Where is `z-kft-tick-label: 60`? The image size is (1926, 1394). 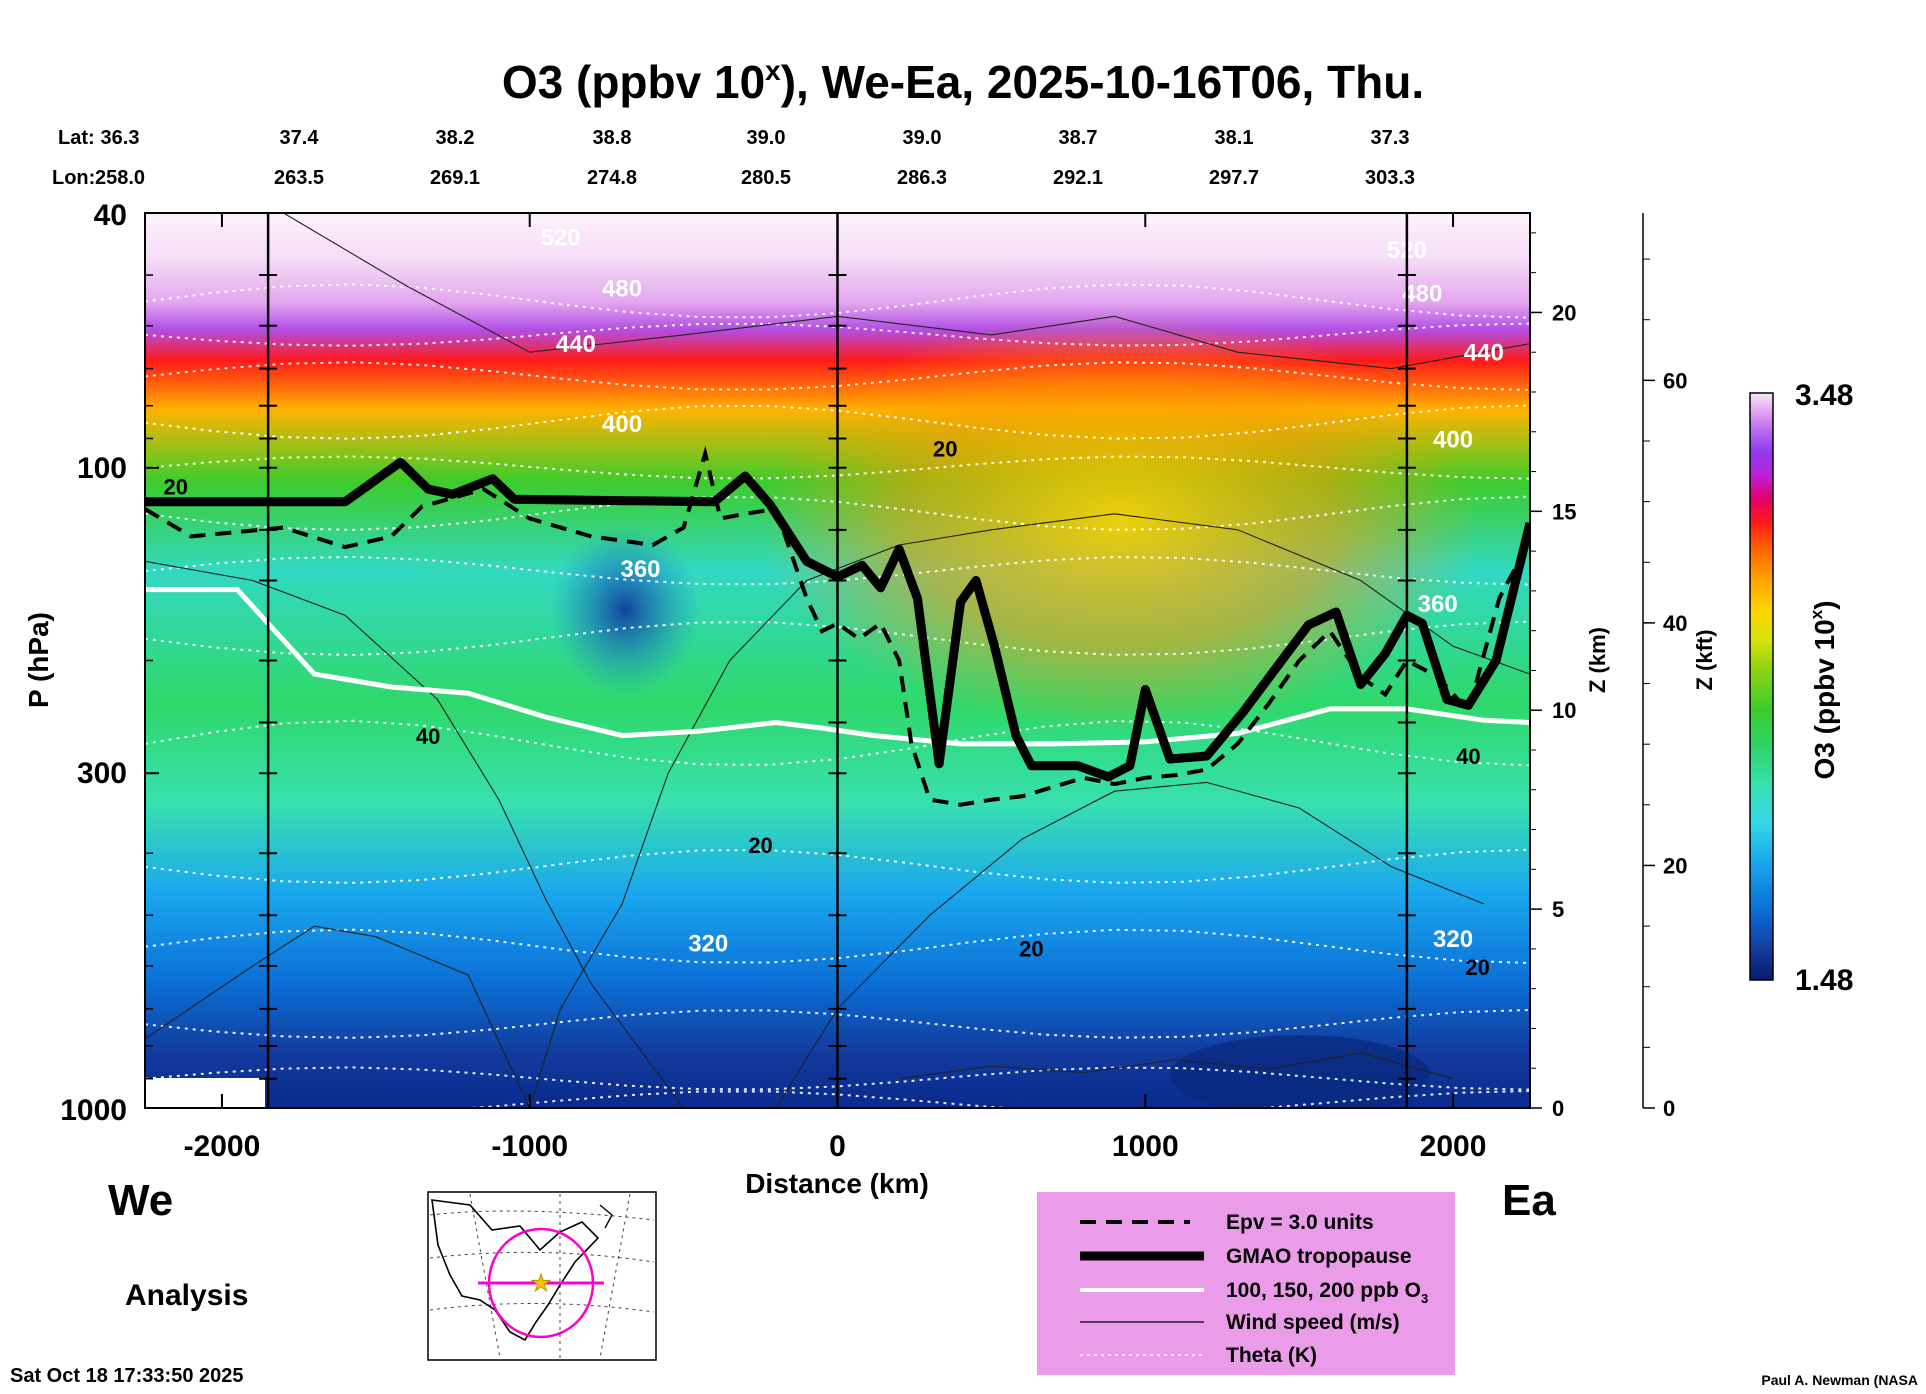 z-kft-tick-label: 60 is located at coordinates (1675, 380).